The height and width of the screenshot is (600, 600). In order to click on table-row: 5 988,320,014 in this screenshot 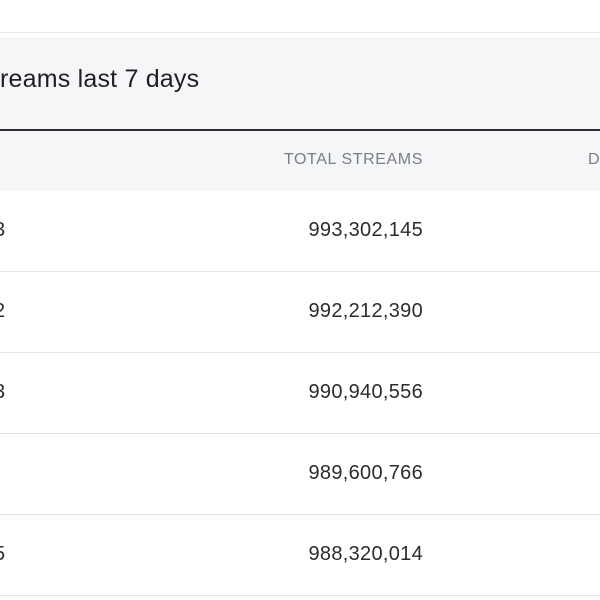, I will do `click(300, 555)`.